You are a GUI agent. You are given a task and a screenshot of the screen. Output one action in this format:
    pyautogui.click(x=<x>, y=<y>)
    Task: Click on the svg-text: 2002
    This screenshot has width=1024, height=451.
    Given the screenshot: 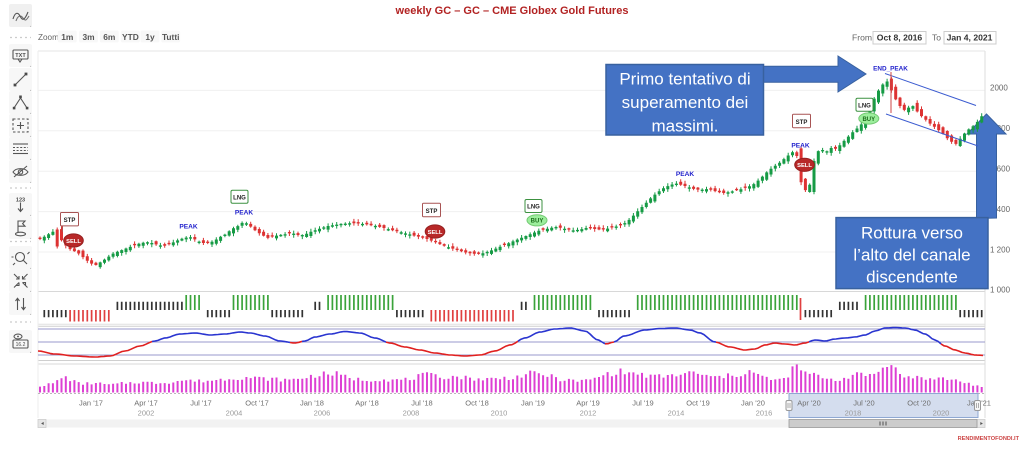 What is the action you would take?
    pyautogui.click(x=146, y=413)
    